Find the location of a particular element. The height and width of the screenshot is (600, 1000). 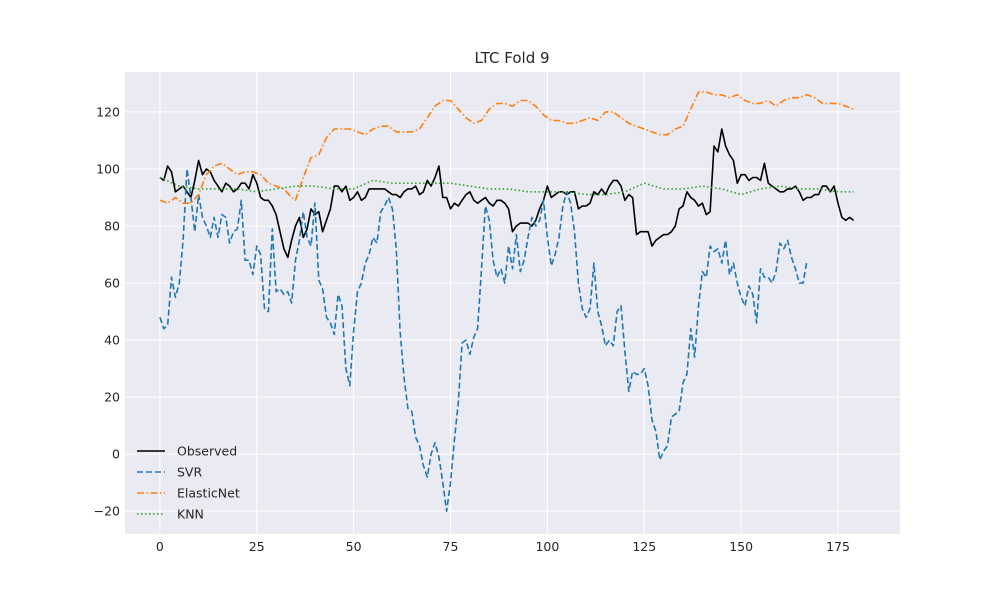

y-tick-label: 0 is located at coordinates (116, 454).